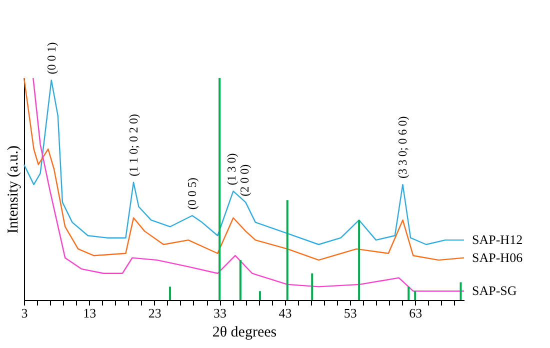 Image resolution: width=550 pixels, height=348 pixels. What do you see at coordinates (497, 240) in the screenshot?
I see `series-label: SAP-H12` at bounding box center [497, 240].